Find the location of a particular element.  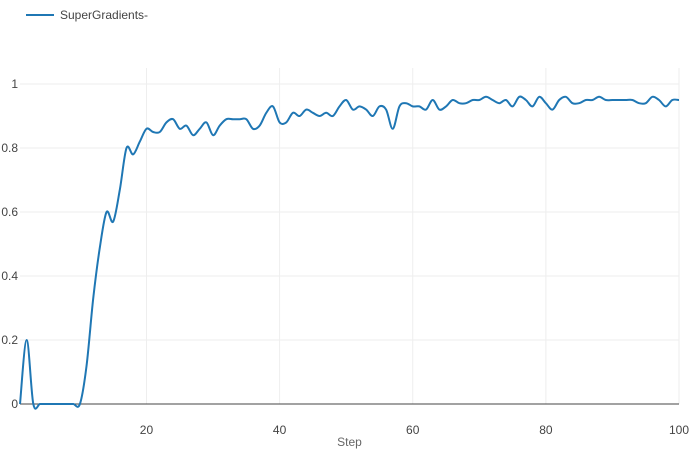

legend: SuperGradients- is located at coordinates (87, 15).